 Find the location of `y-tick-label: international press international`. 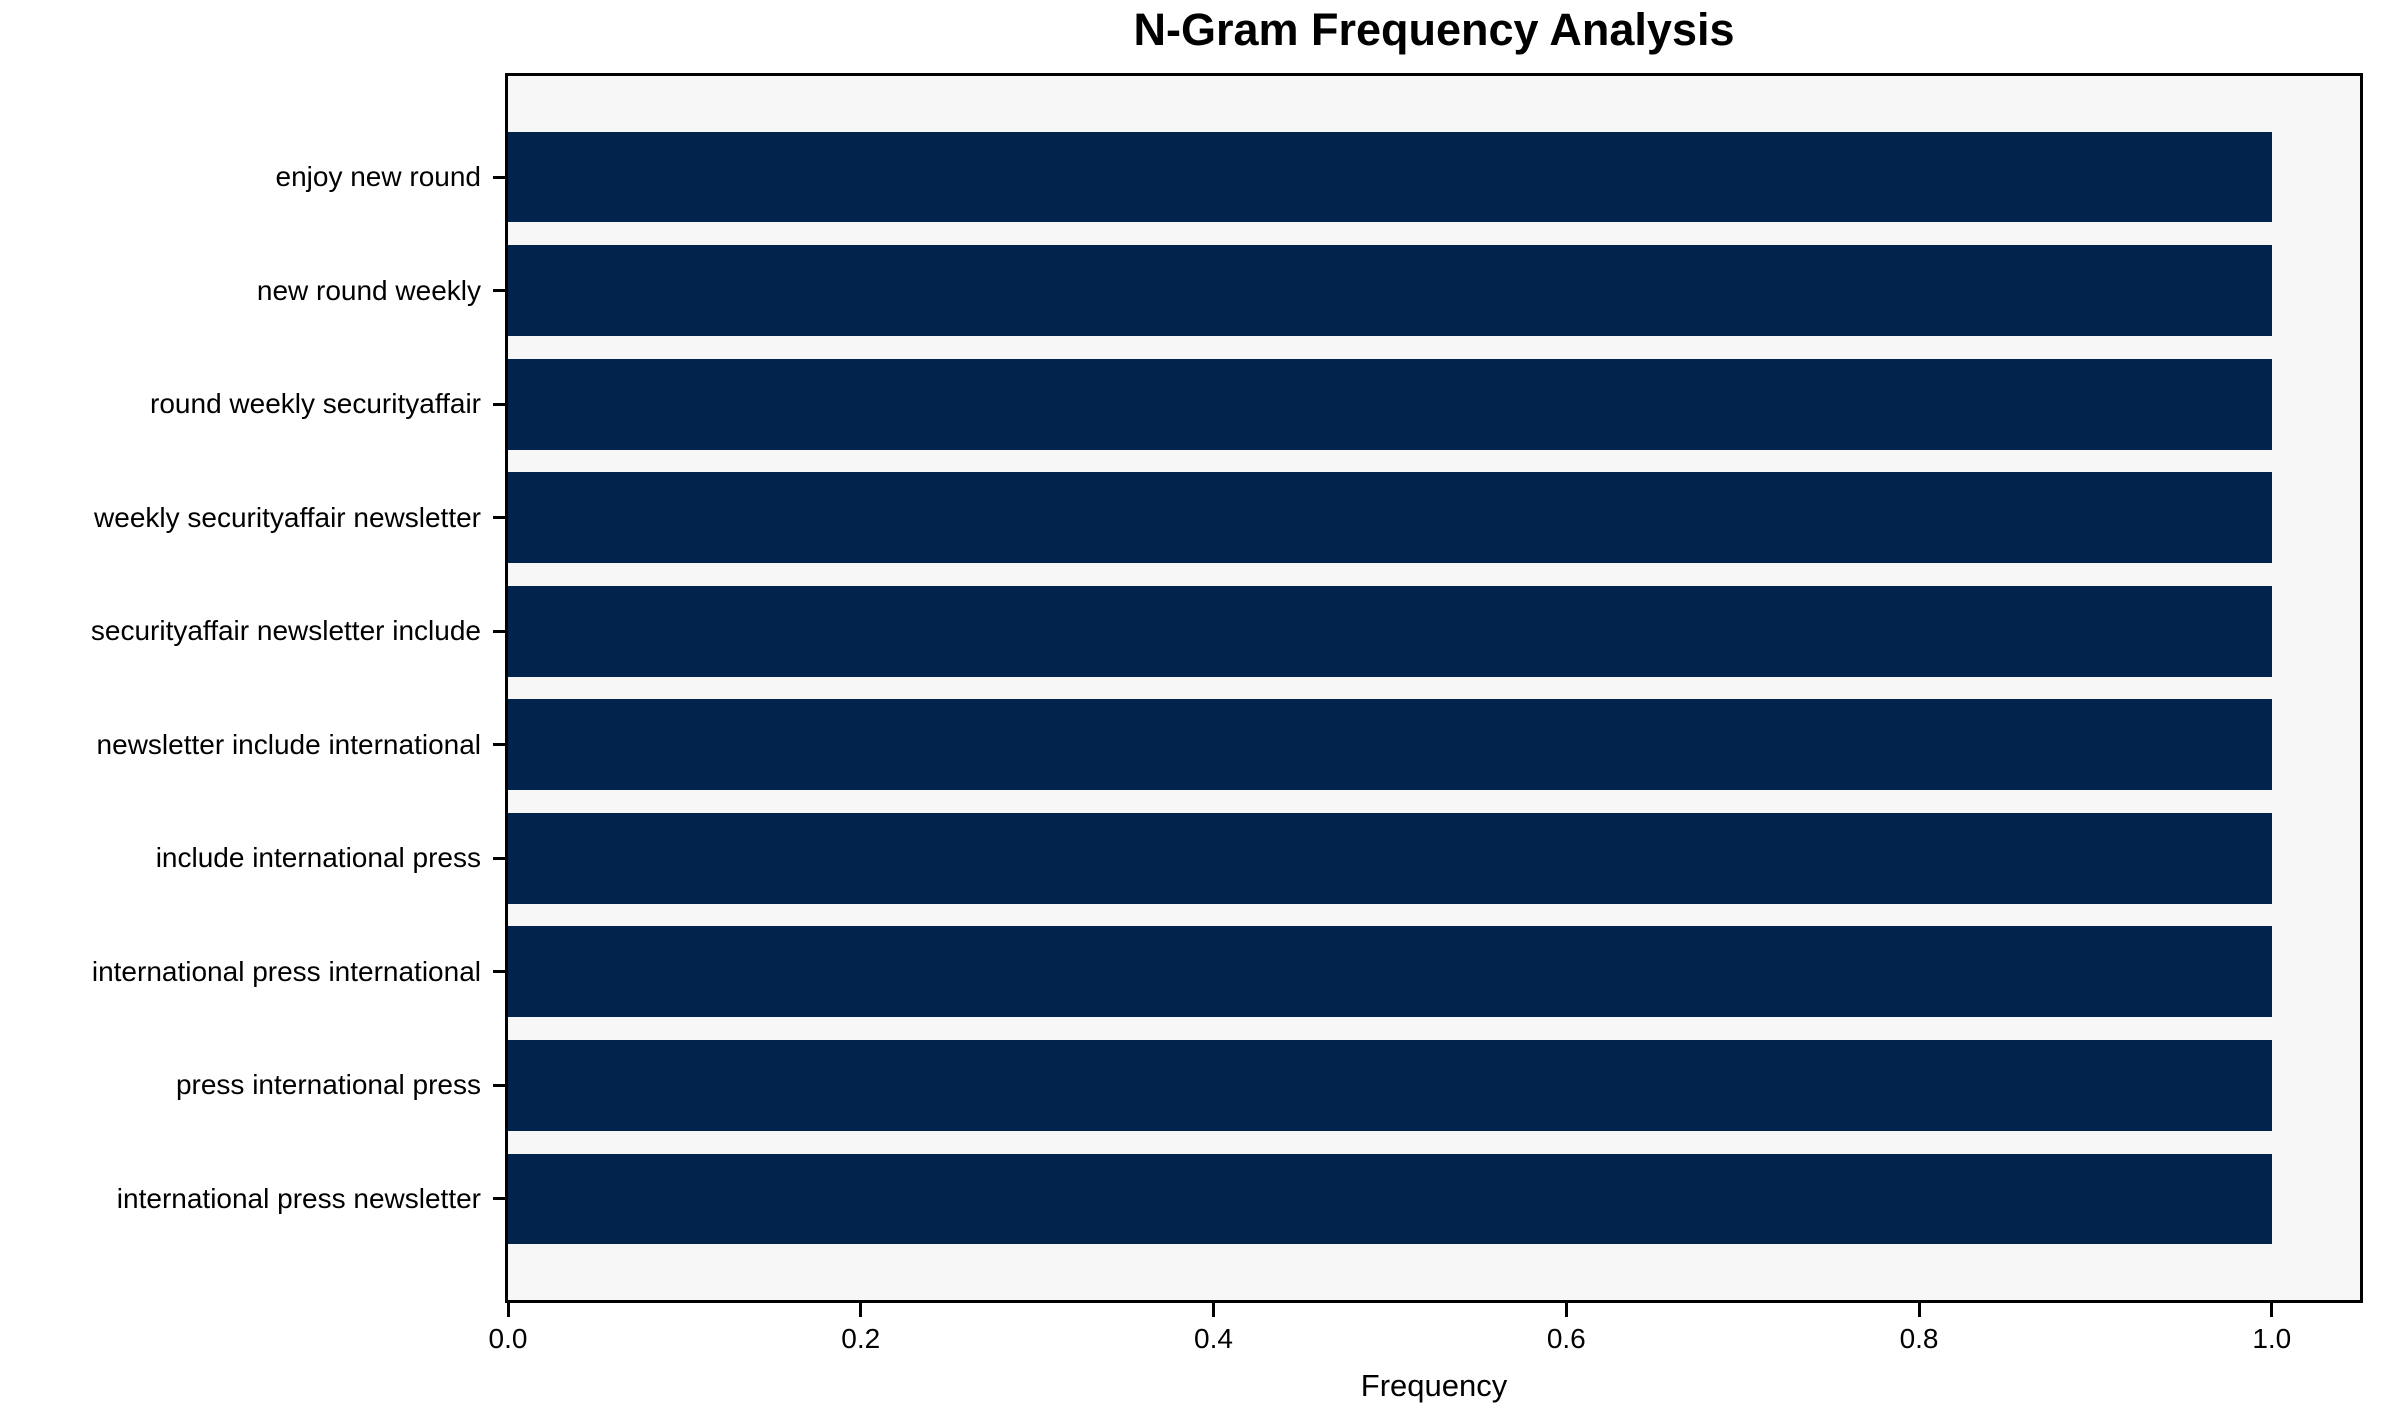

y-tick-label: international press international is located at coordinates (286, 971).